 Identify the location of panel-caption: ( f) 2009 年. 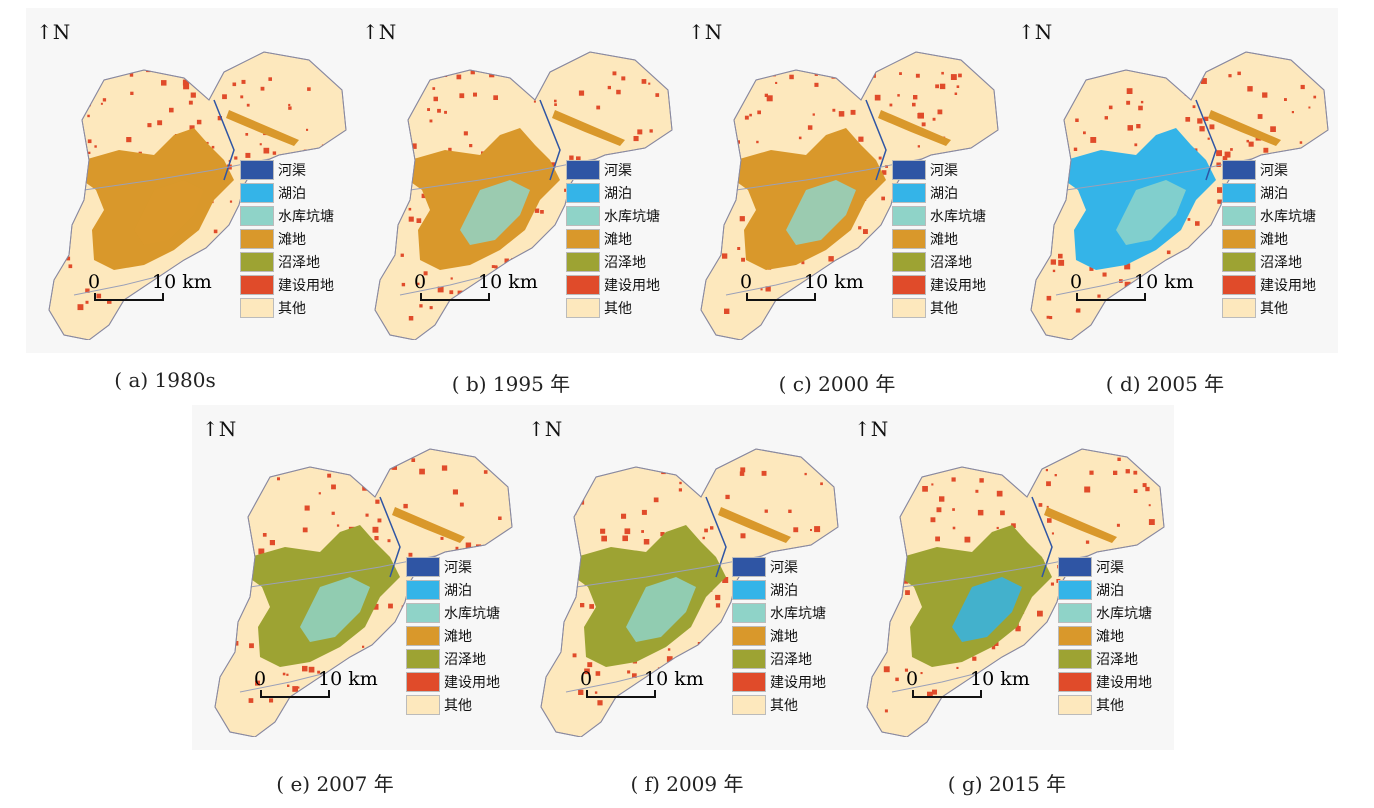
(687, 784).